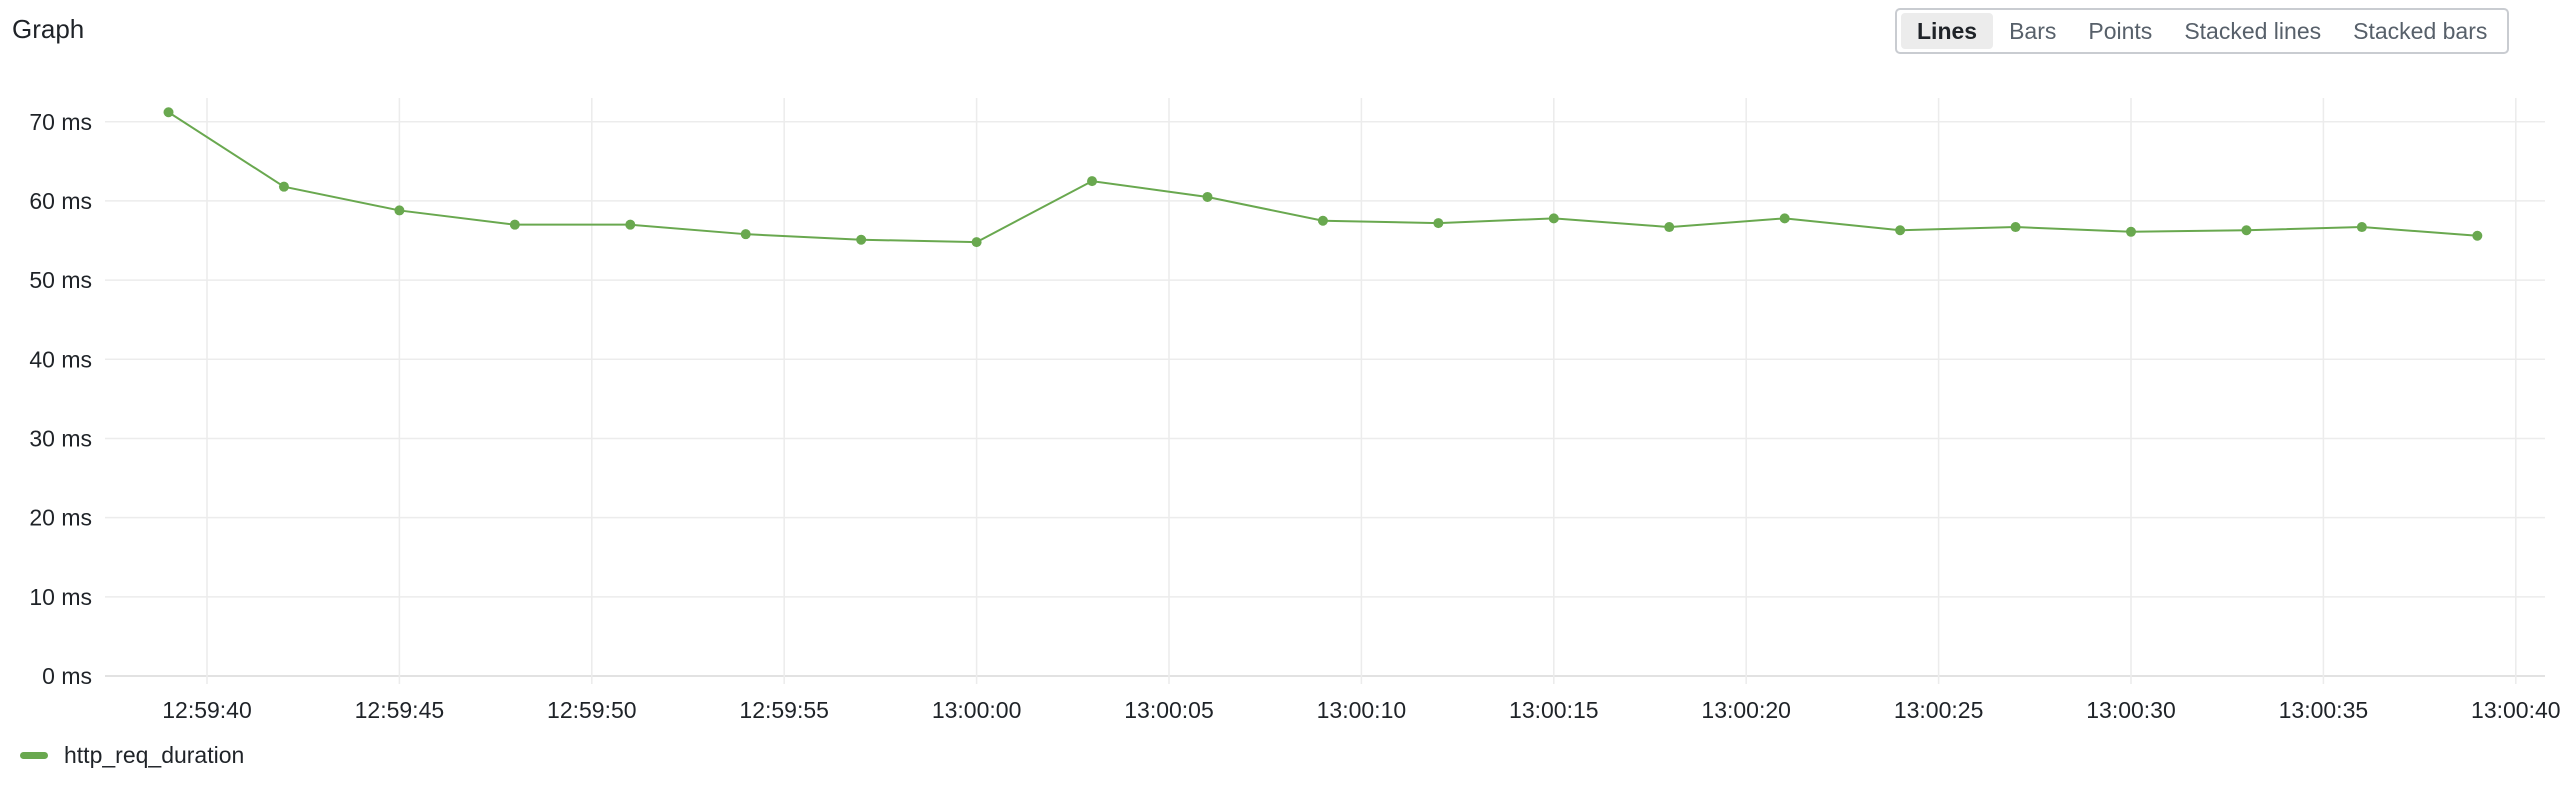  What do you see at coordinates (1947, 31) in the screenshot?
I see `lines-button: Lines` at bounding box center [1947, 31].